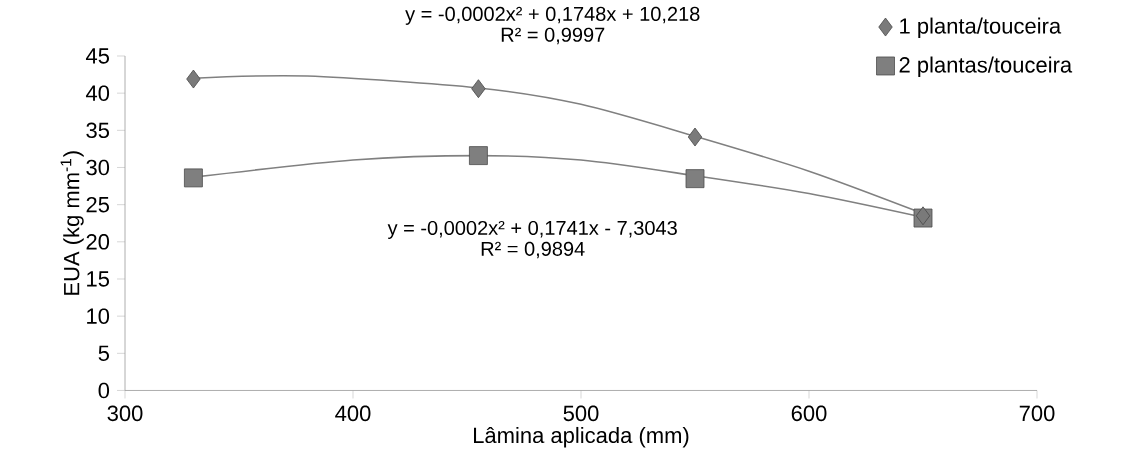 The height and width of the screenshot is (469, 1138). What do you see at coordinates (581, 437) in the screenshot?
I see `x-axis-title: Lâmina aplicada (mm)` at bounding box center [581, 437].